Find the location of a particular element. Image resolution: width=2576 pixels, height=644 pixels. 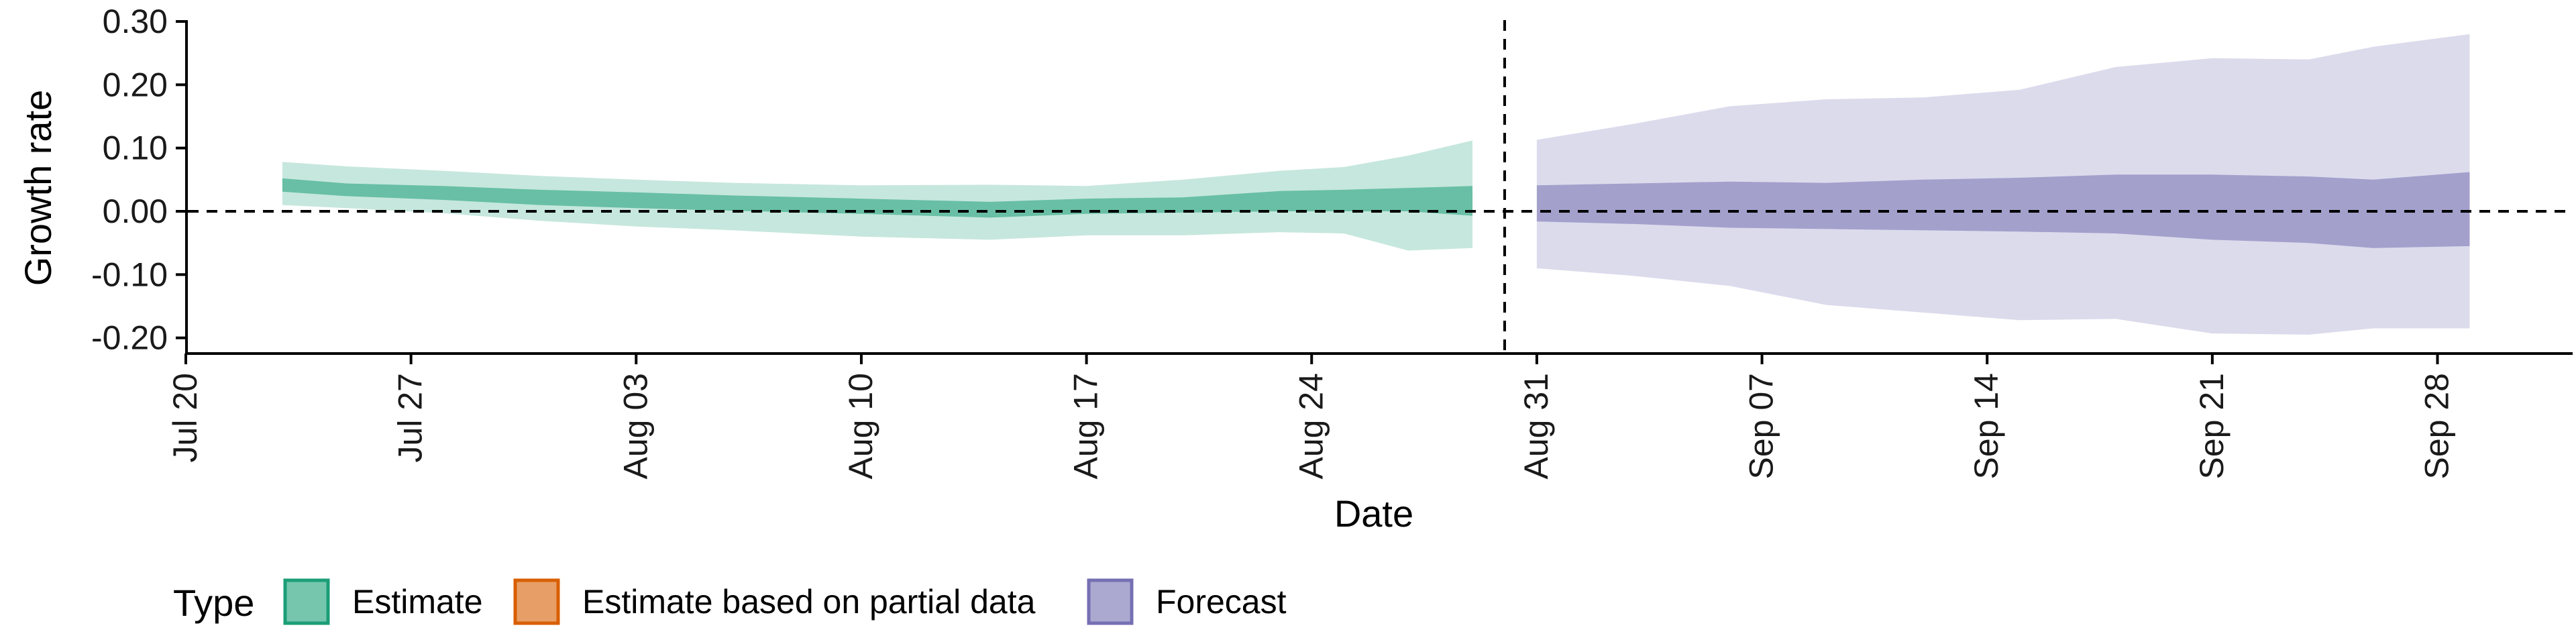

x-tick-label: Aug 31 is located at coordinates (1536, 426).